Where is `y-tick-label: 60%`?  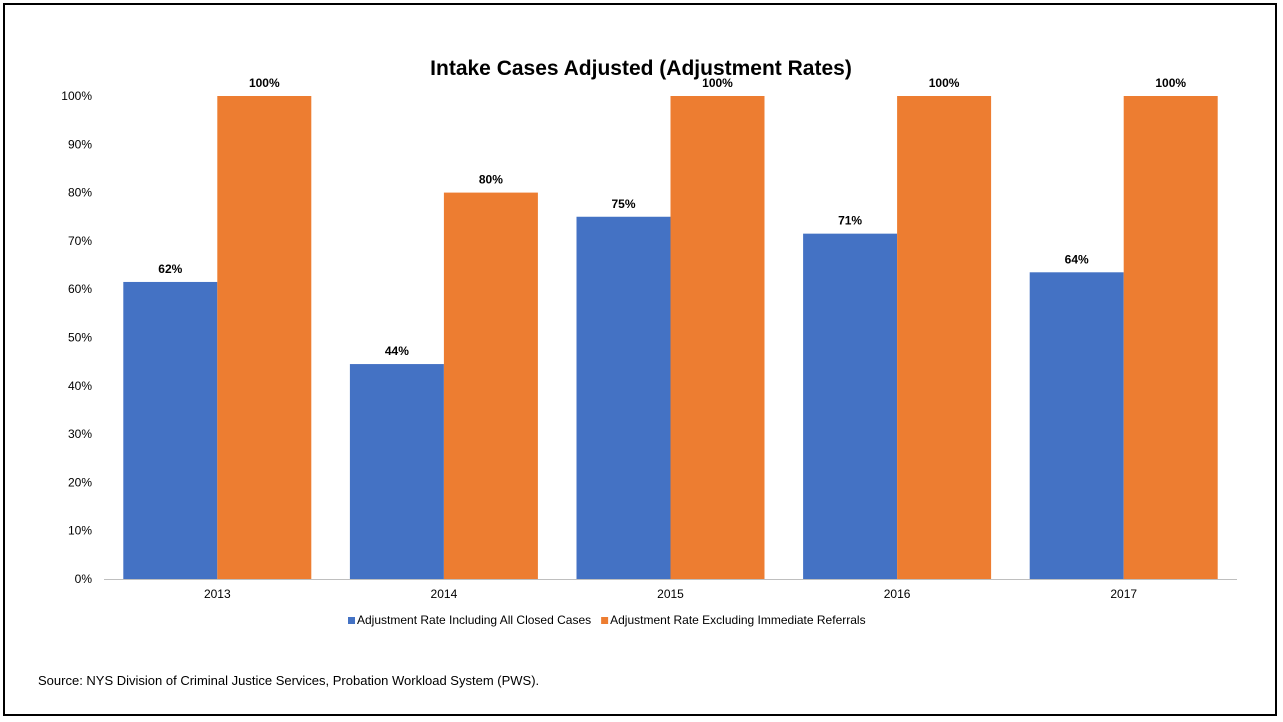
y-tick-label: 60% is located at coordinates (80, 289).